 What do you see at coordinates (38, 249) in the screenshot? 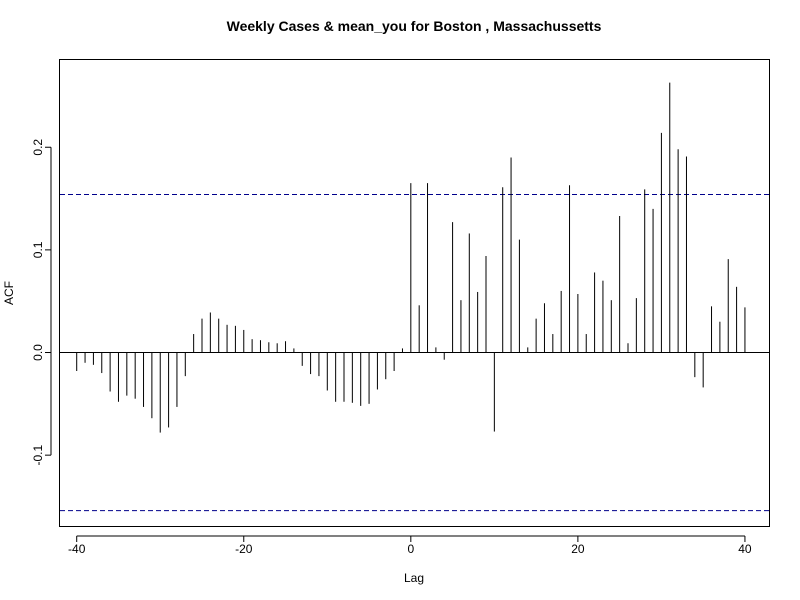
I see `y-tick-label: 0.1` at bounding box center [38, 249].